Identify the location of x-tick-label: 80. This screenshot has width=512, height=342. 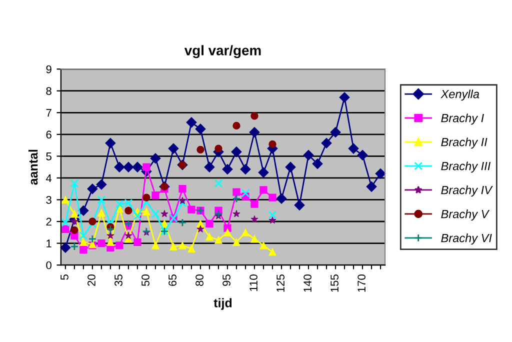
(200, 280).